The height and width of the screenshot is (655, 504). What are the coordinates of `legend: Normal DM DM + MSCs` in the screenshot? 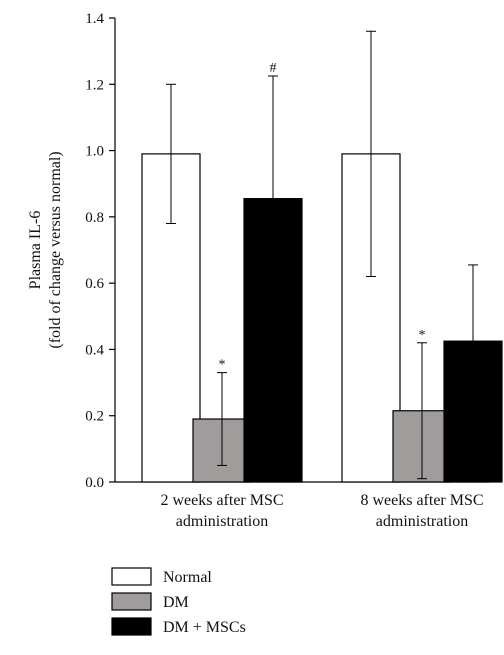 It's located at (178, 601).